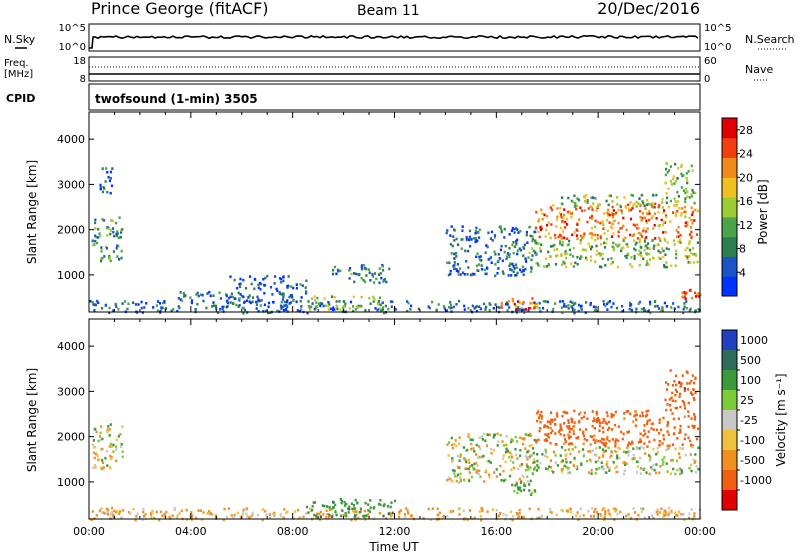  I want to click on freq-label-1: Freq., so click(16, 63).